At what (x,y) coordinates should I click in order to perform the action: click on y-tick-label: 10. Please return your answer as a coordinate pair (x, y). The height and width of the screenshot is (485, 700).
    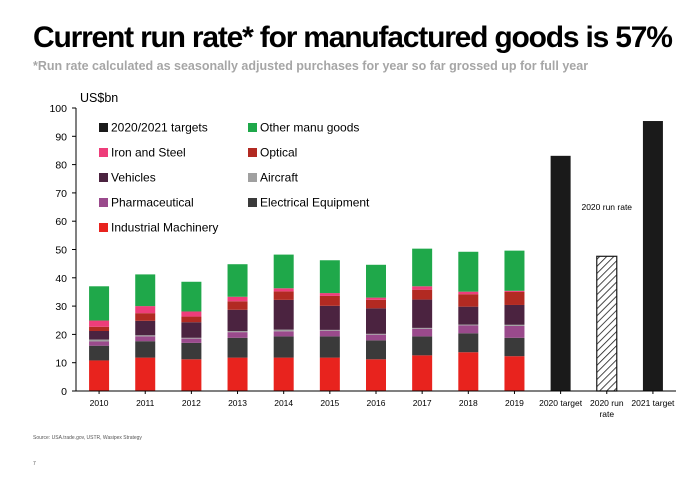
    Looking at the image, I should click on (61, 364).